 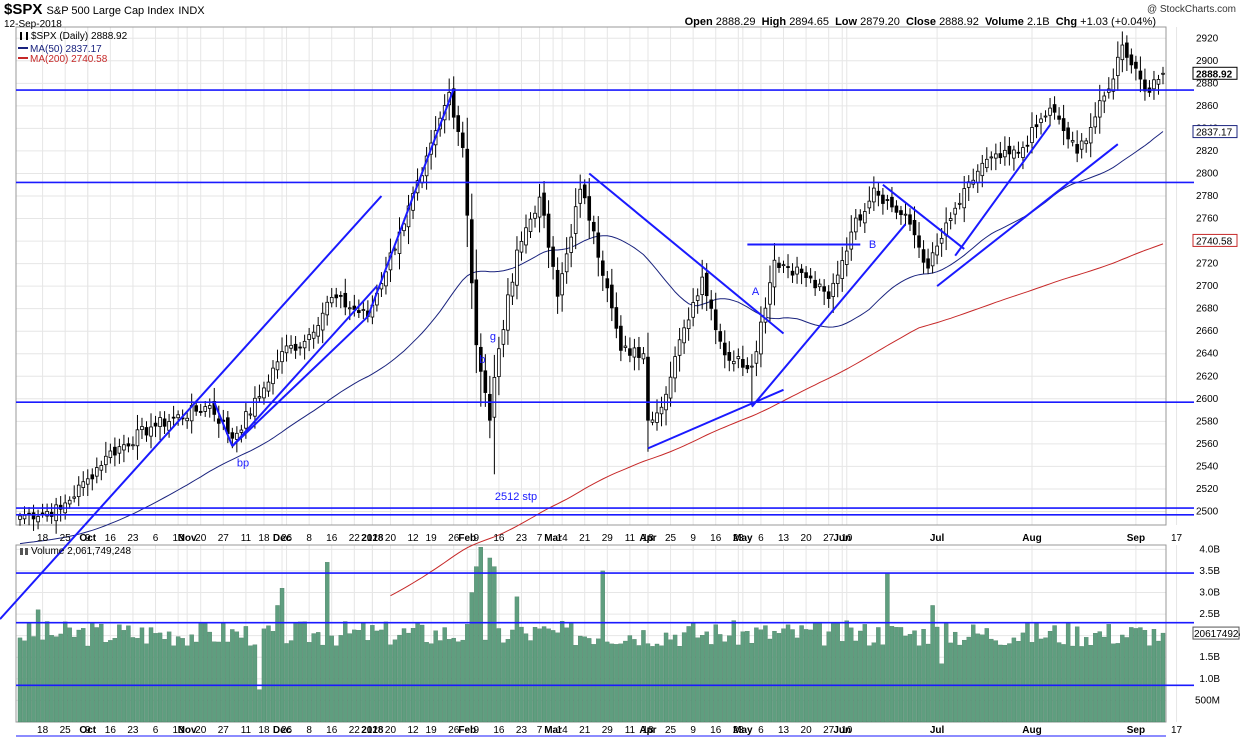 I want to click on open-label: Open, so click(x=698, y=22).